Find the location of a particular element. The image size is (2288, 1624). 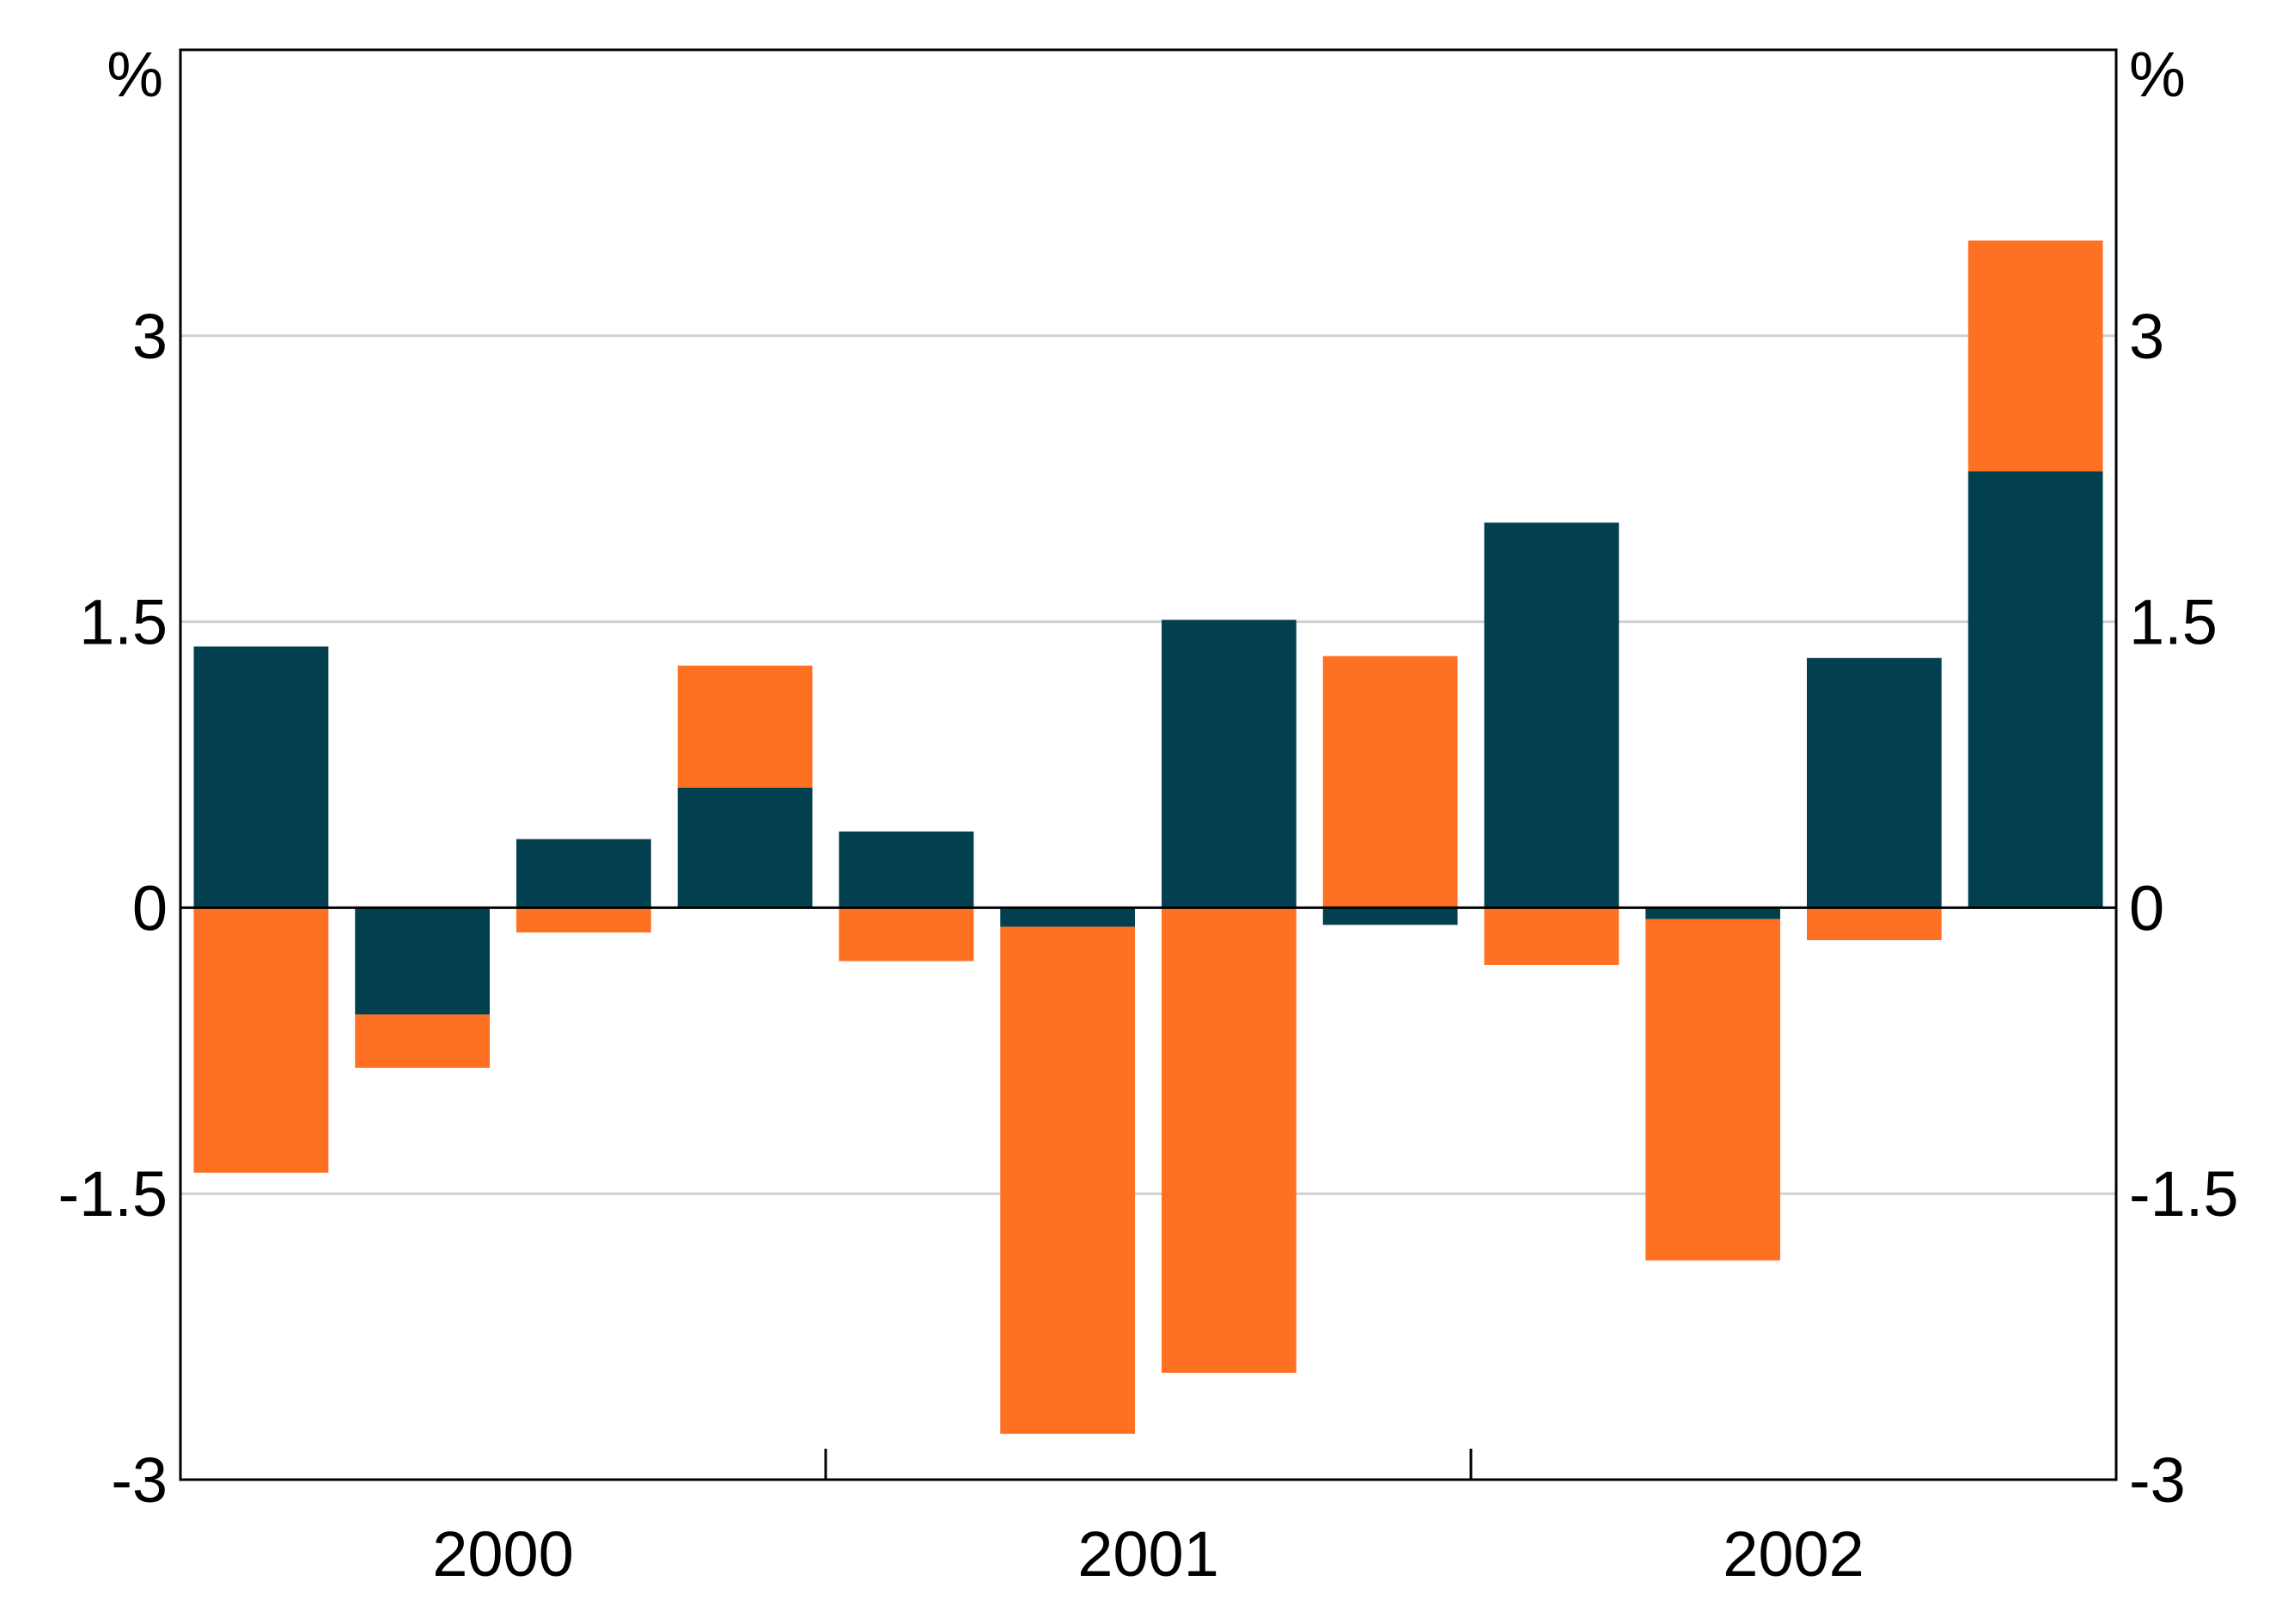

y-tick-label-right: 1.5 is located at coordinates (2174, 622).